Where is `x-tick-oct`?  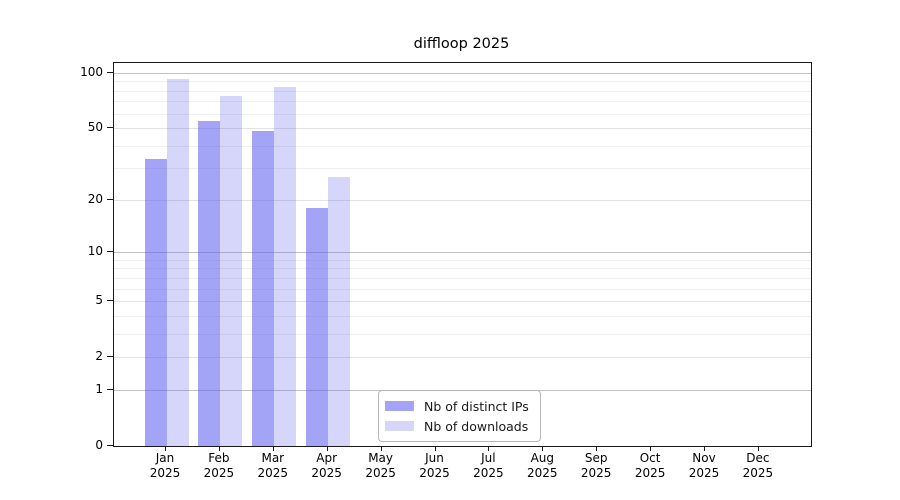 x-tick-oct is located at coordinates (651, 448).